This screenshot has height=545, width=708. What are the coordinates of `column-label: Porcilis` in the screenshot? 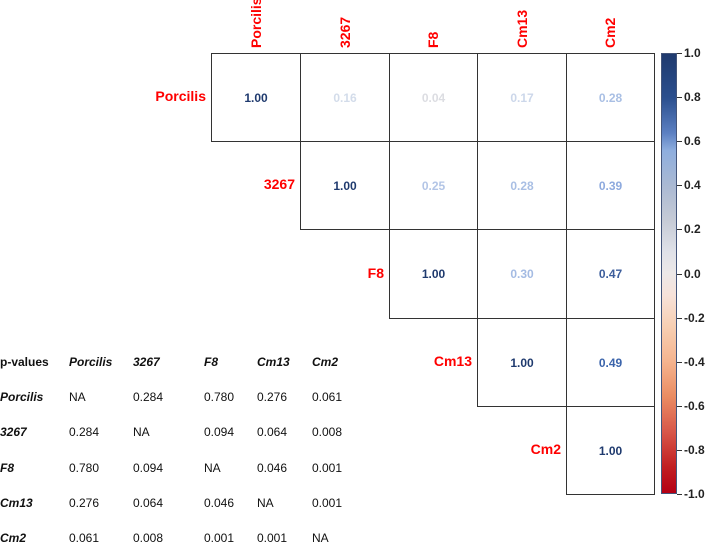 It's located at (255, 24).